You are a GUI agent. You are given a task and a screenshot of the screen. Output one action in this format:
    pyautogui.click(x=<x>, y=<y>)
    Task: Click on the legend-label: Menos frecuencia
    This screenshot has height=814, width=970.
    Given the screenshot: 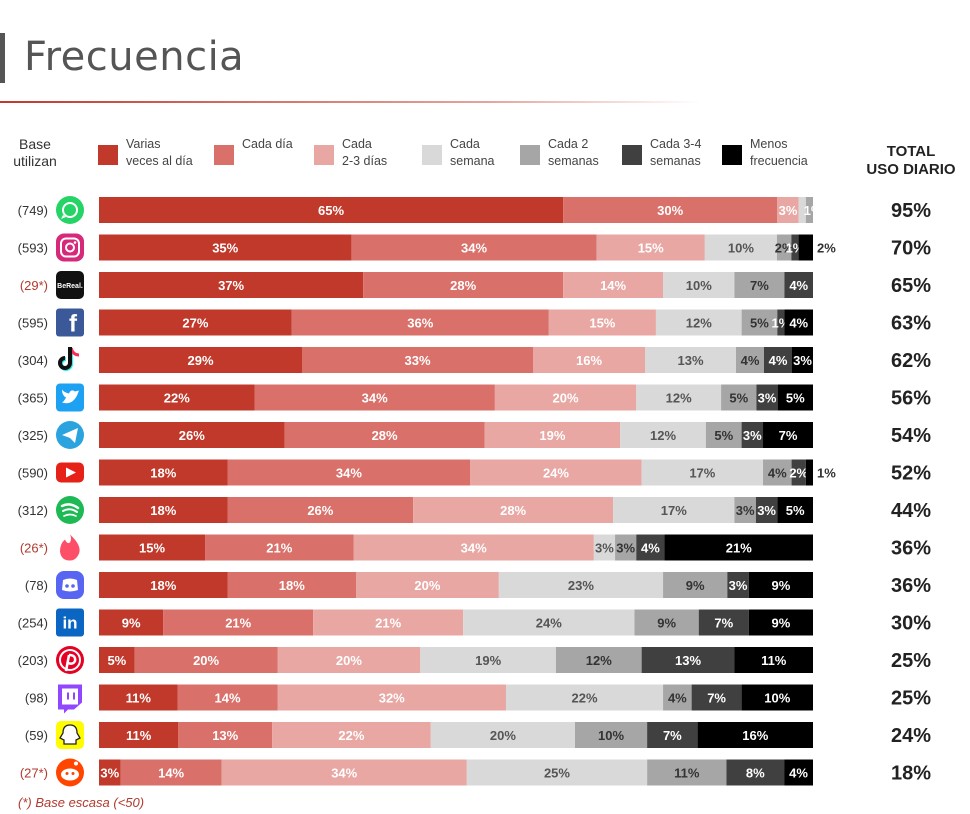 What is the action you would take?
    pyautogui.click(x=779, y=152)
    